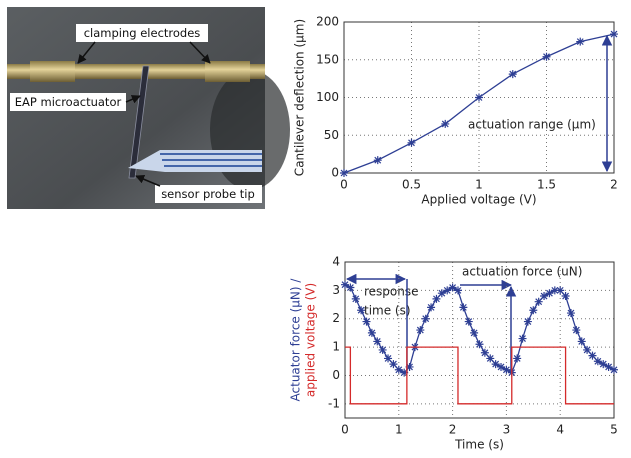 Image resolution: width=631 pixels, height=458 pixels. Describe the element at coordinates (532, 125) in the screenshot. I see `annotation: actuation range (µm)` at that location.